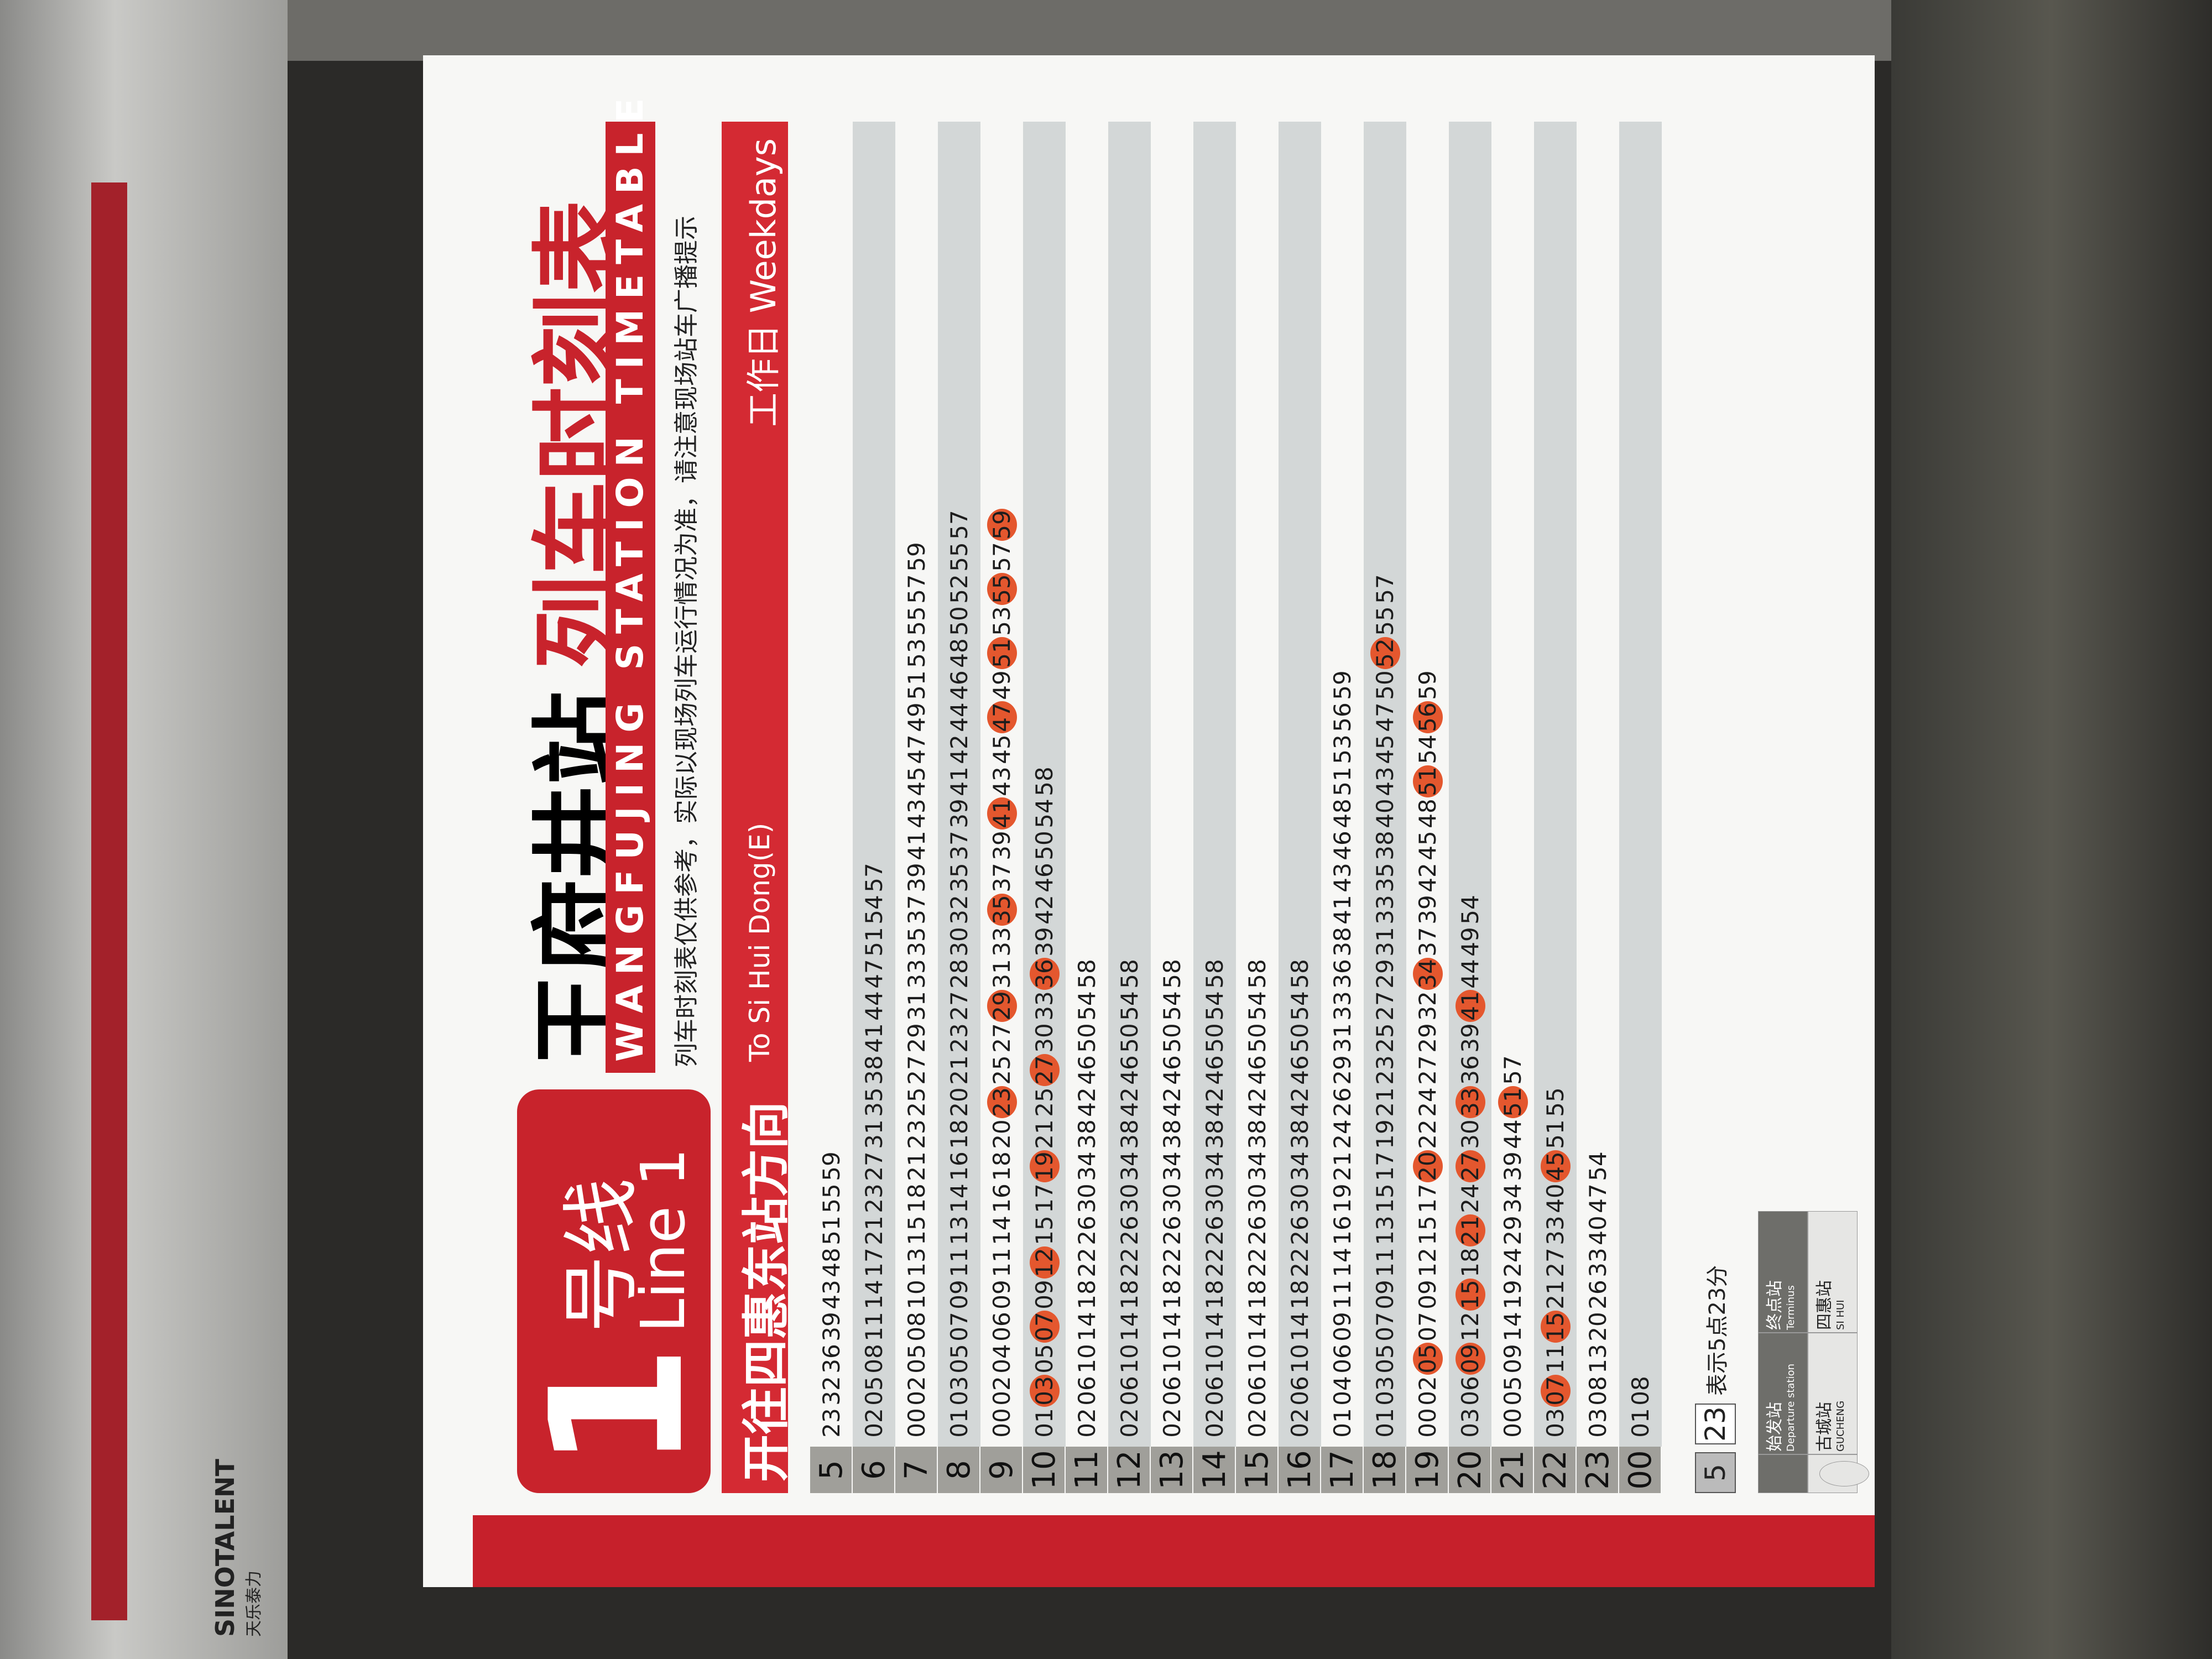 This screenshot has width=2212, height=1659. I want to click on hour-cell: 11, so click(1087, 1470).